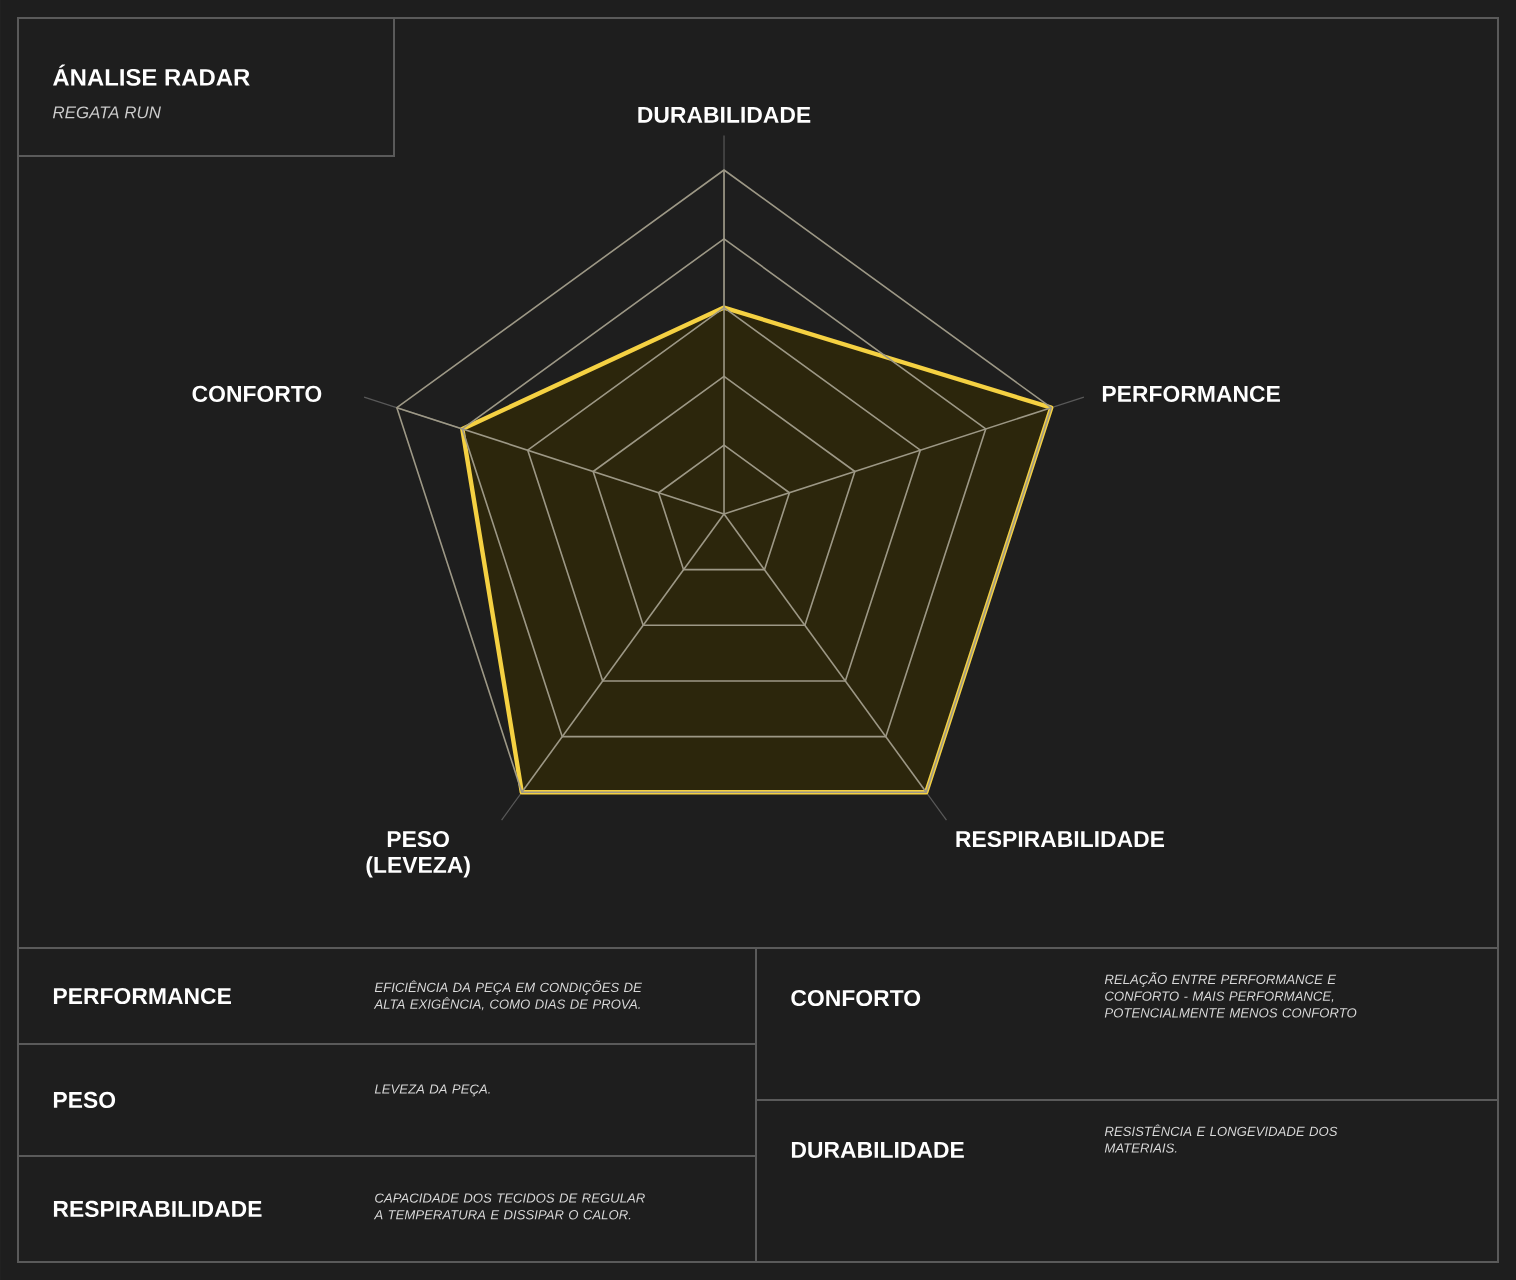 Image resolution: width=1516 pixels, height=1280 pixels. What do you see at coordinates (106, 112) in the screenshot?
I see `chart-subtitle: REGATA RUN` at bounding box center [106, 112].